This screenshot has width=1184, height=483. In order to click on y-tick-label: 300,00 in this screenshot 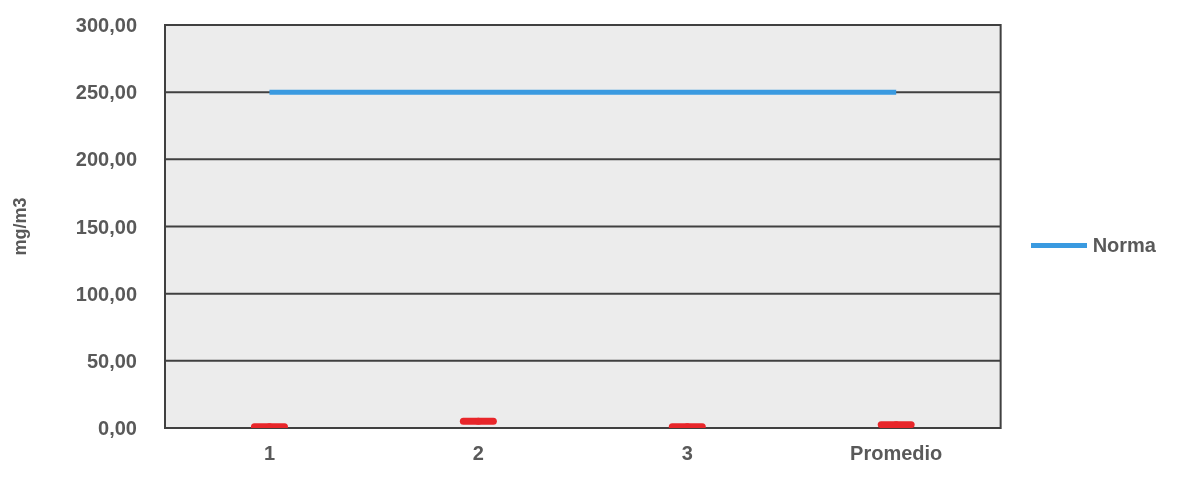, I will do `click(106, 25)`.